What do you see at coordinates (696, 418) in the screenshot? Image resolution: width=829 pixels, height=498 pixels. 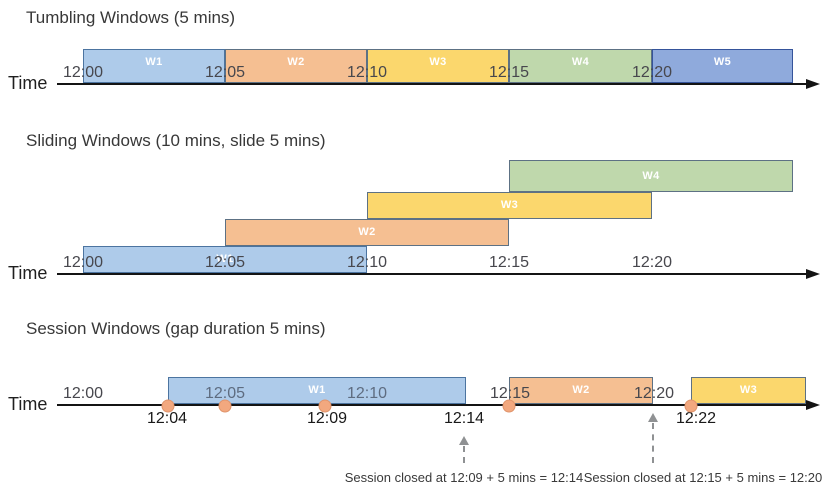 I see `event-time-label: 12:22` at bounding box center [696, 418].